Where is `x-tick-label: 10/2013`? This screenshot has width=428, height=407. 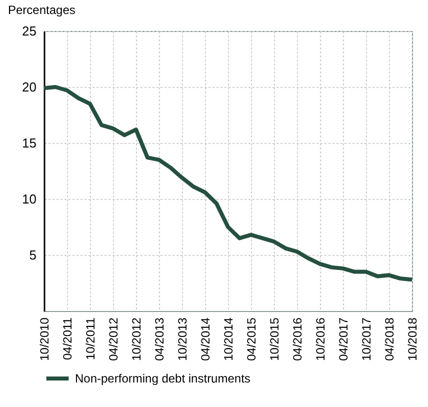 x-tick-label: 10/2013 is located at coordinates (183, 339).